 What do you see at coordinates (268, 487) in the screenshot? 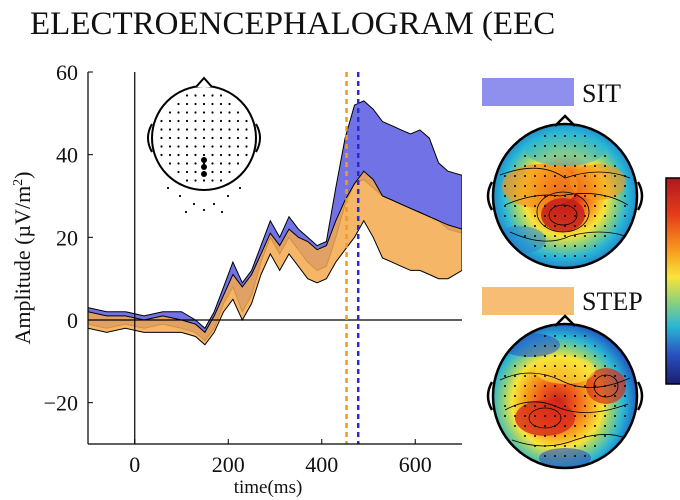
I see `x-axis-label: time(ms)` at bounding box center [268, 487].